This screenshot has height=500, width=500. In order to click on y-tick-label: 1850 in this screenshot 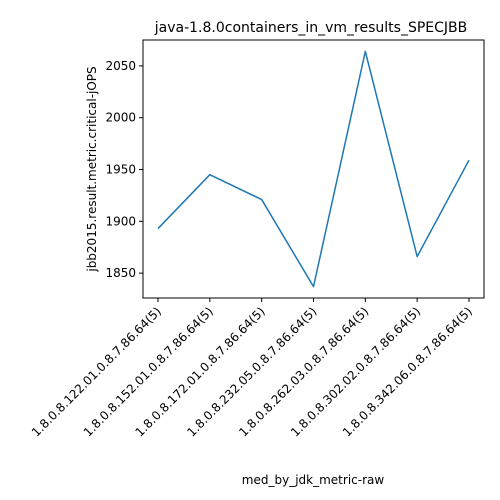, I will do `click(120, 273)`.